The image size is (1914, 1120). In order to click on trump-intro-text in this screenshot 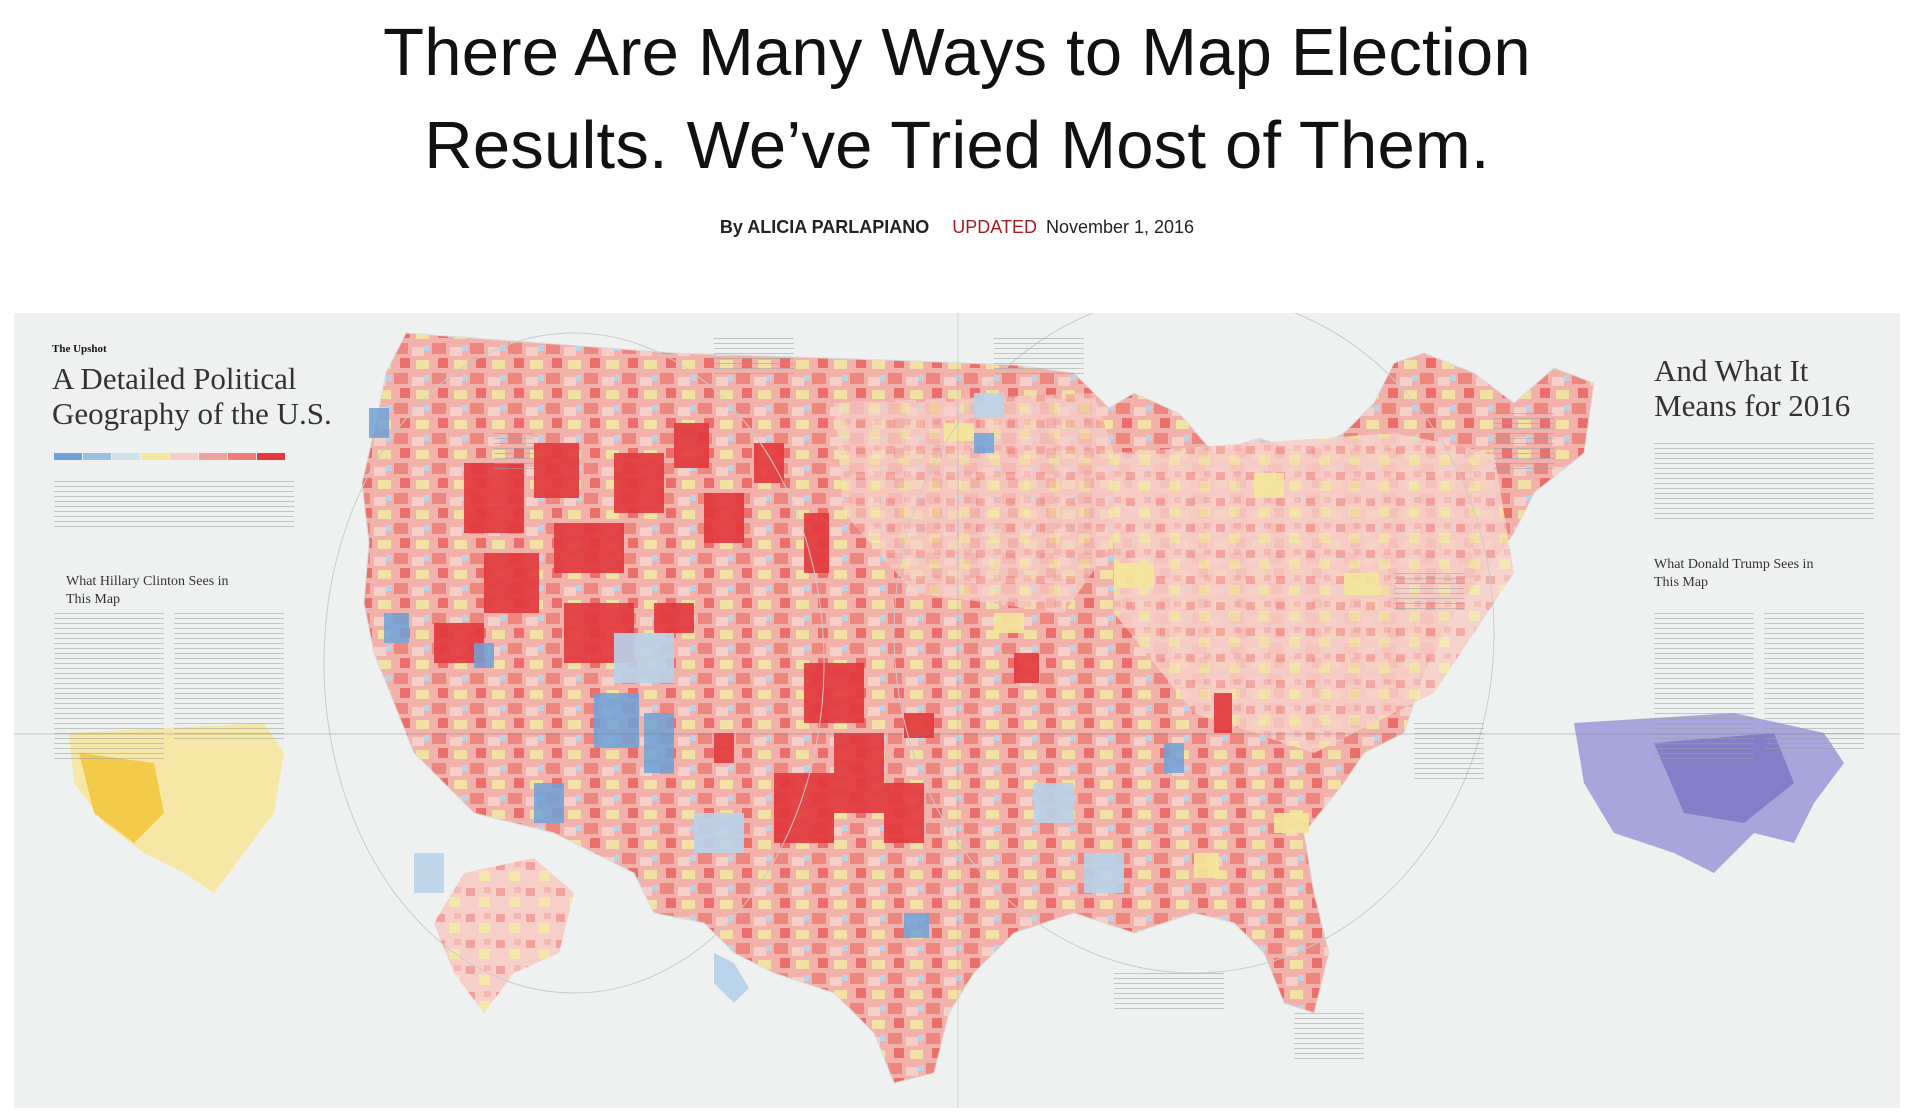, I will do `click(1764, 483)`.